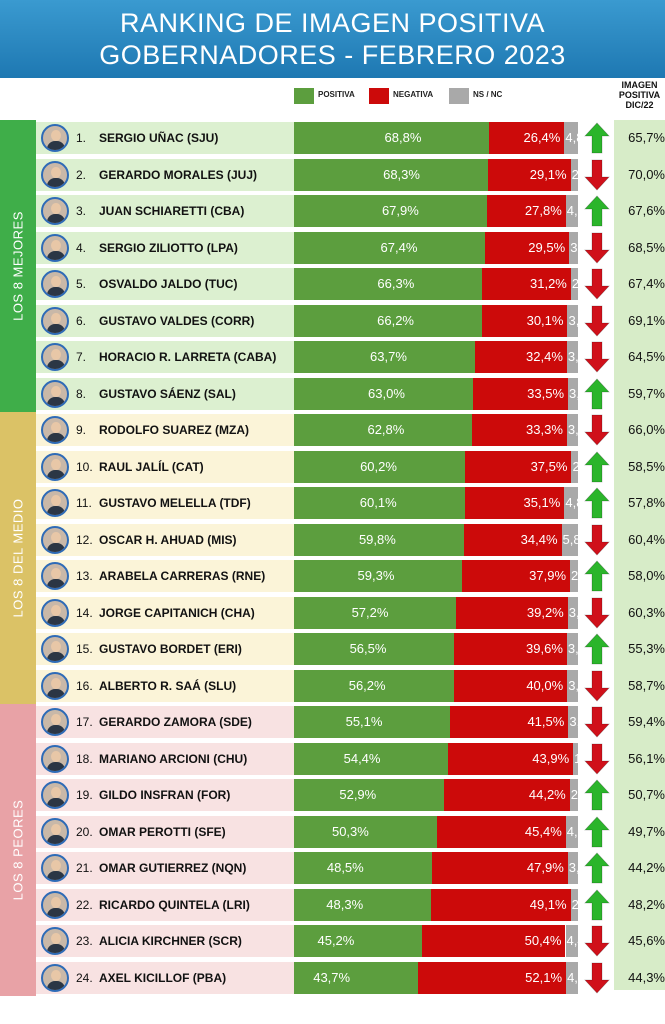 Image resolution: width=665 pixels, height=1024 pixels. What do you see at coordinates (188, 357) in the screenshot?
I see `governor-name: HORACIO R. LARRETA (CABA)` at bounding box center [188, 357].